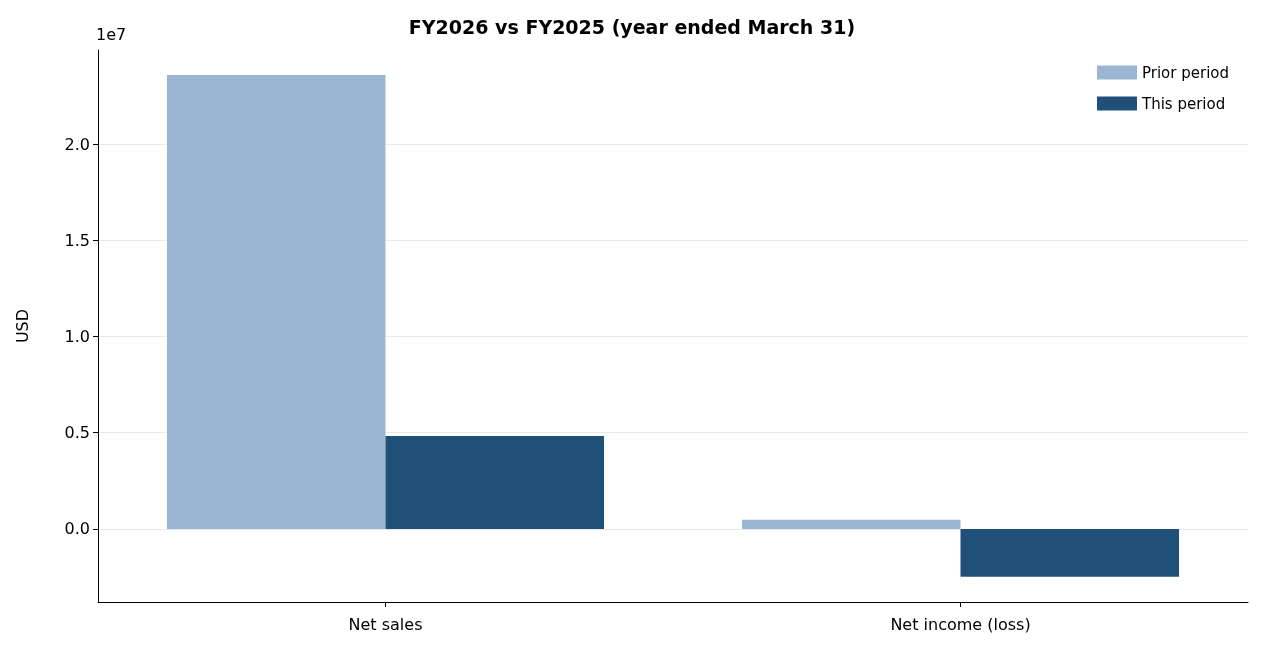  What do you see at coordinates (385, 624) in the screenshot?
I see `x-tick-label: Net sales` at bounding box center [385, 624].